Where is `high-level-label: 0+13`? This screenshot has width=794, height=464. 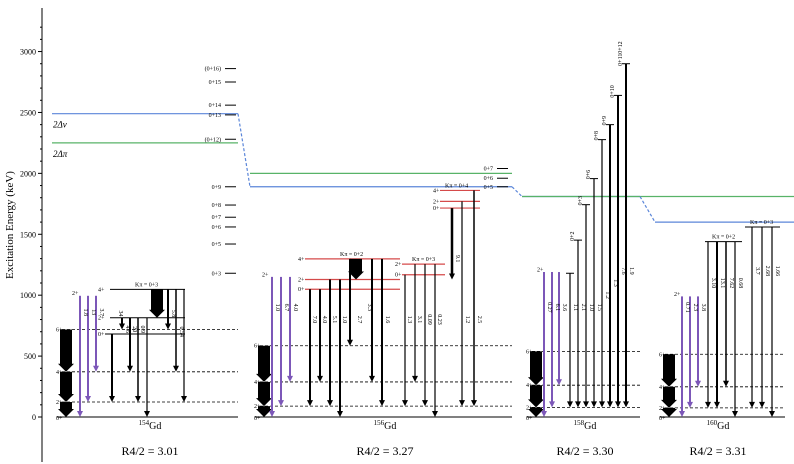 high-level-label: 0+13 is located at coordinates (215, 116).